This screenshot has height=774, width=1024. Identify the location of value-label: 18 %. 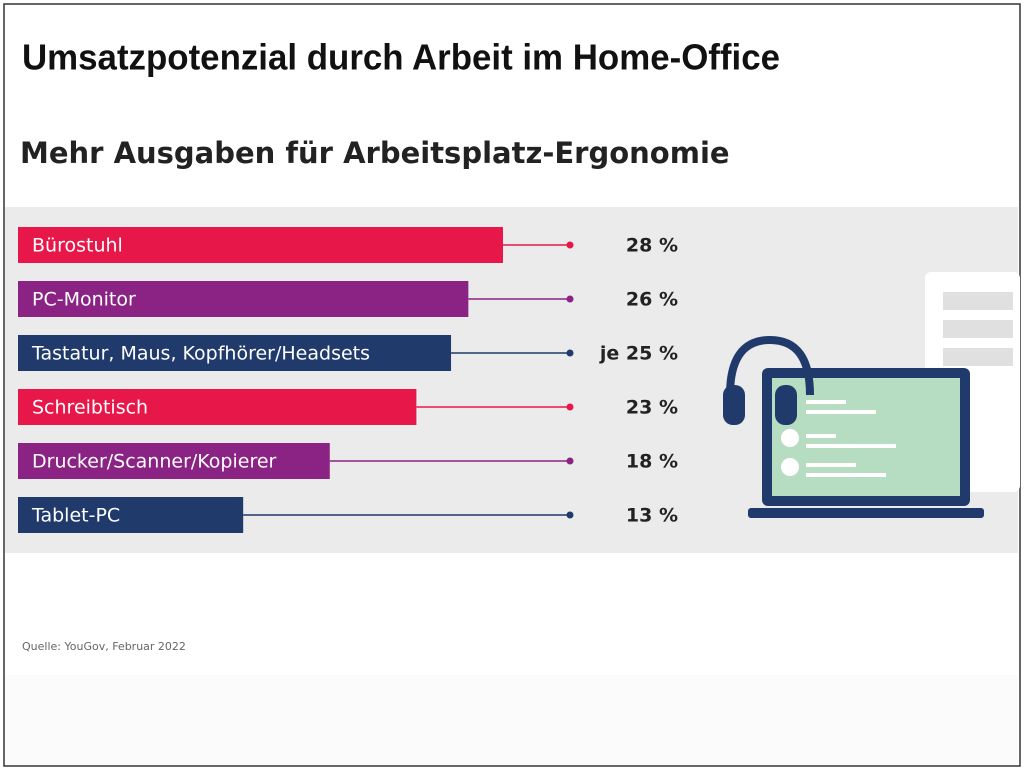
(652, 462).